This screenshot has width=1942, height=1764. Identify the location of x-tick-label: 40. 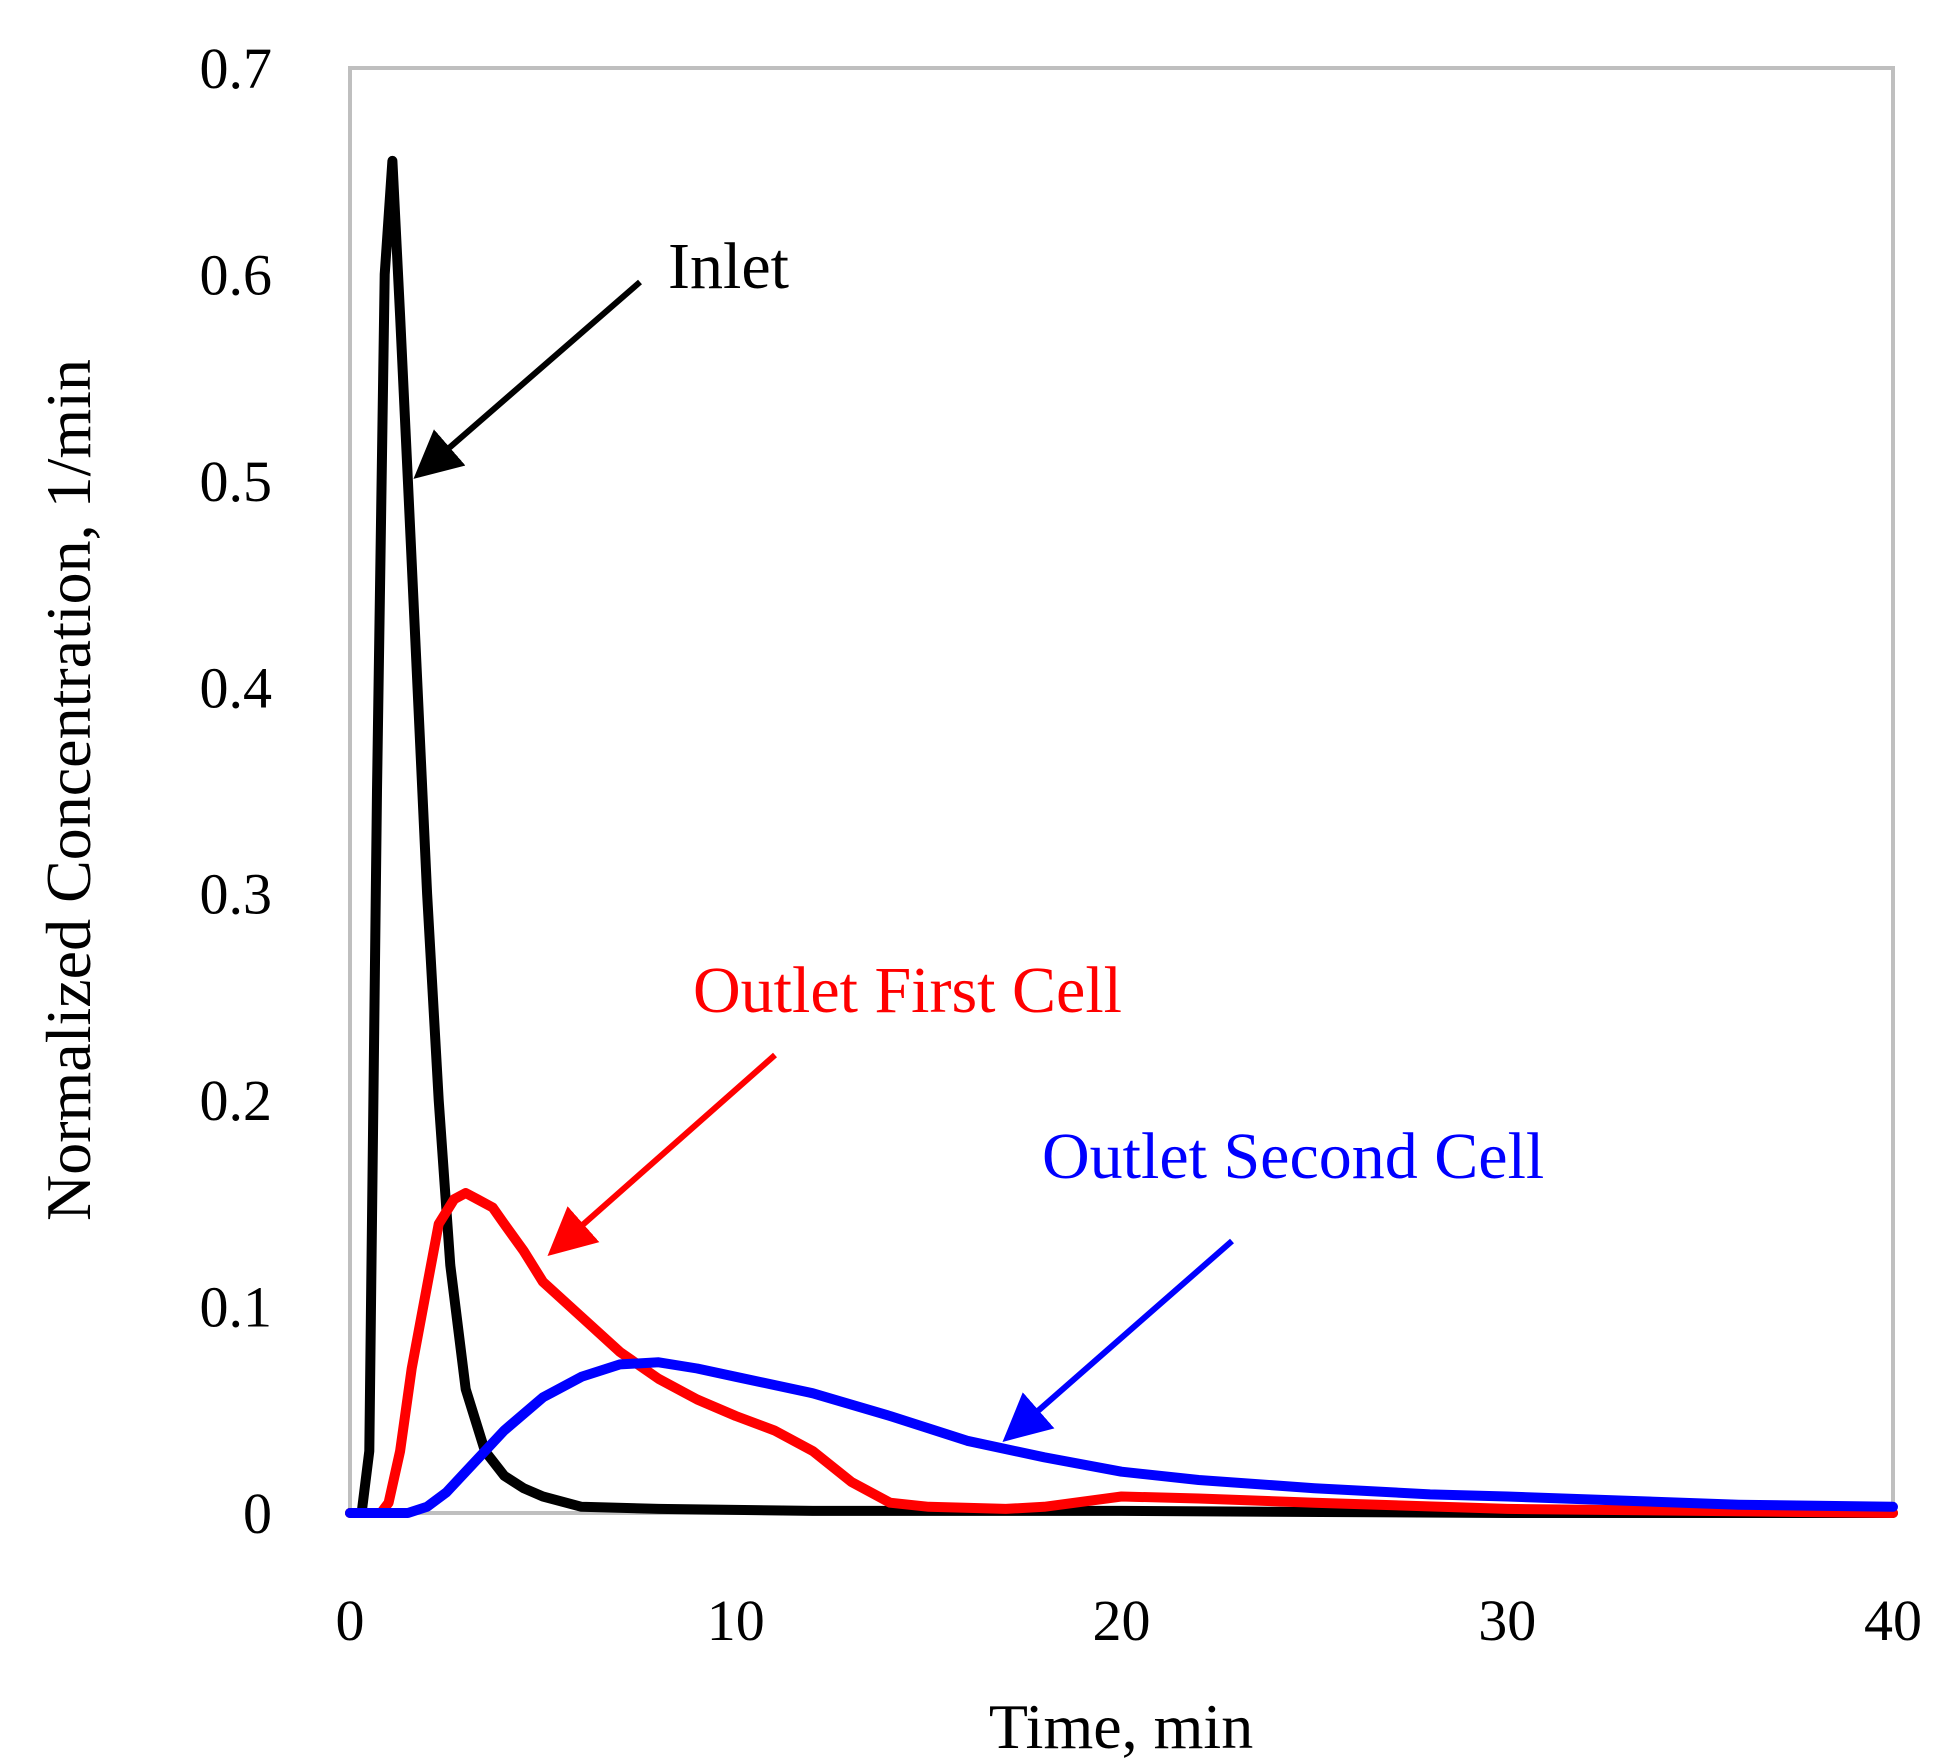
(1893, 1620).